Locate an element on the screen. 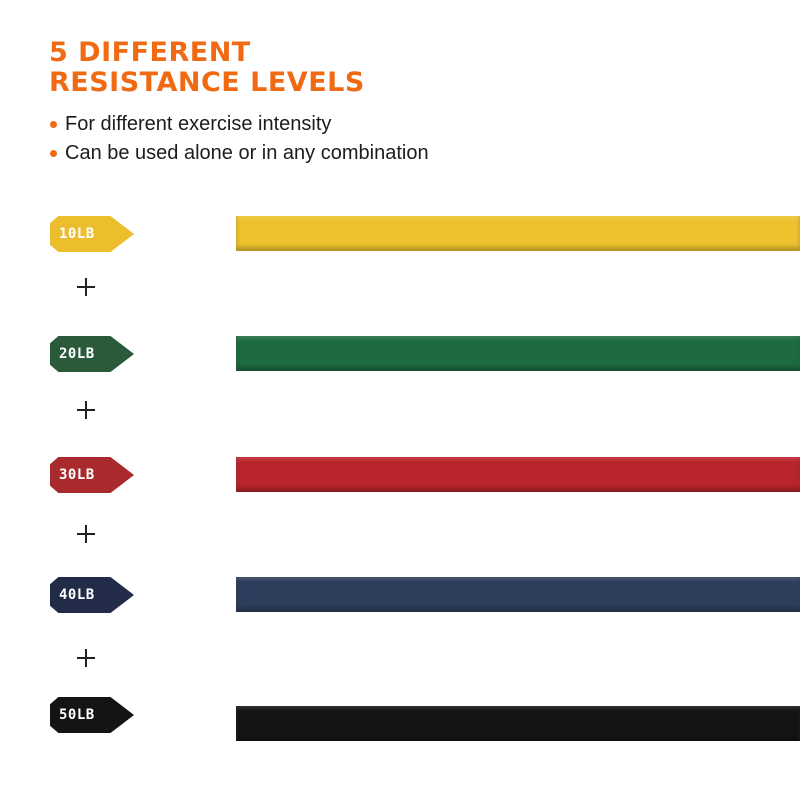 Image resolution: width=800 pixels, height=800 pixels. band-10lb is located at coordinates (518, 233).